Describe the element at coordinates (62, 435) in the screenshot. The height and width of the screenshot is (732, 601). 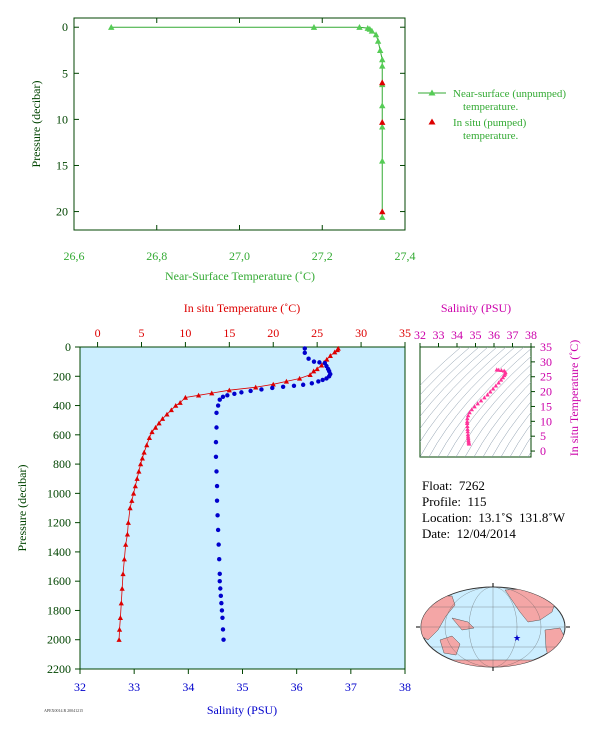
I see `pressure-tick-label: 600` at that location.